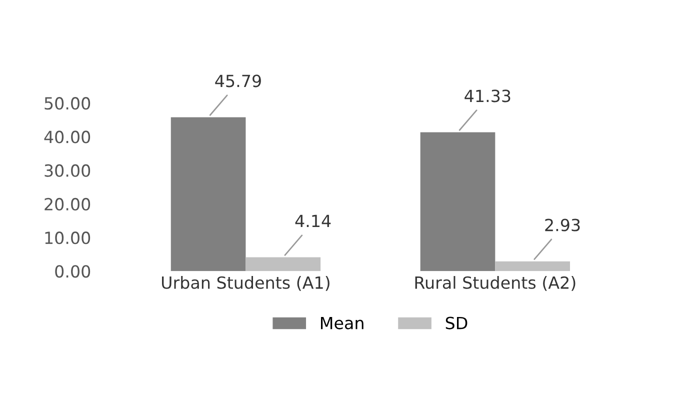 The image size is (686, 414). Describe the element at coordinates (246, 283) in the screenshot. I see `x-tick-label: Urban Students (A1)` at that location.